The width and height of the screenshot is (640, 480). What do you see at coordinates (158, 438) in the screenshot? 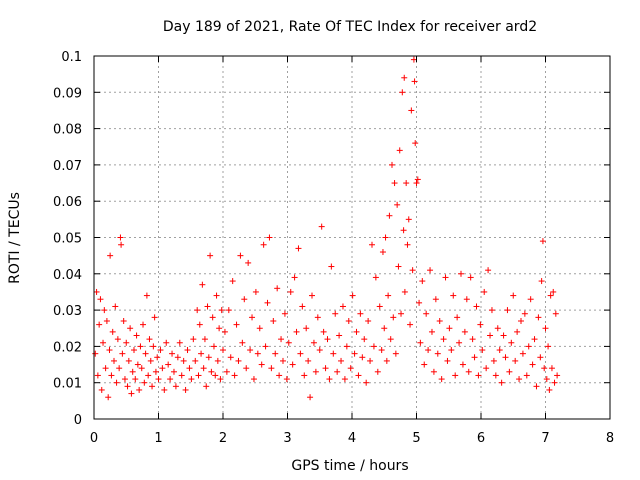
I see `x-tick-label: 1` at bounding box center [158, 438].